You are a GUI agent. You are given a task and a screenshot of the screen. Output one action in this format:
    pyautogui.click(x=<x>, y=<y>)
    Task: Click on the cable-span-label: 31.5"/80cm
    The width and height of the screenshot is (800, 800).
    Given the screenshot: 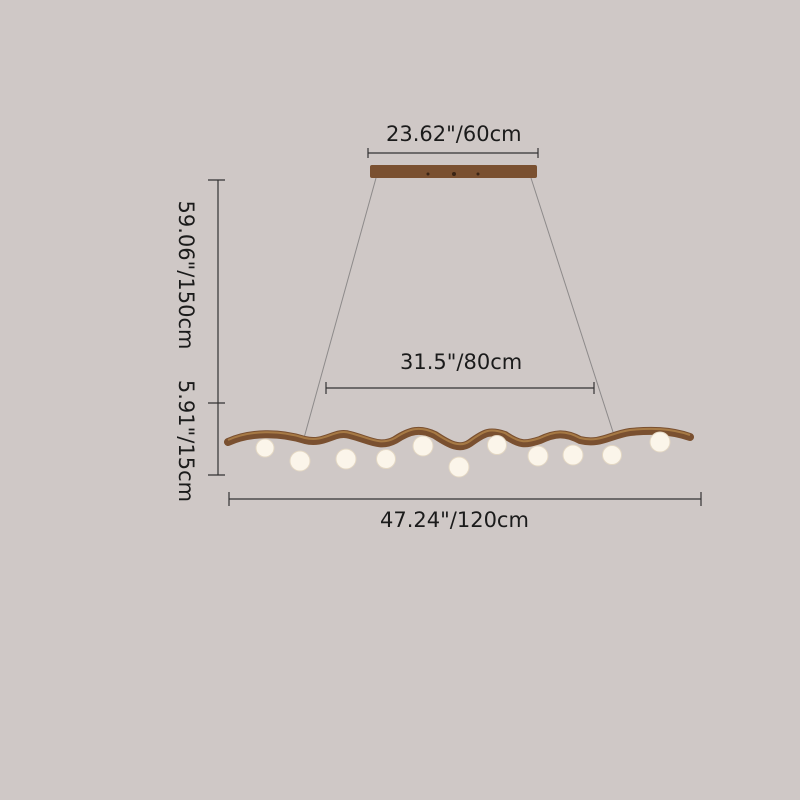 What is the action you would take?
    pyautogui.click(x=461, y=362)
    